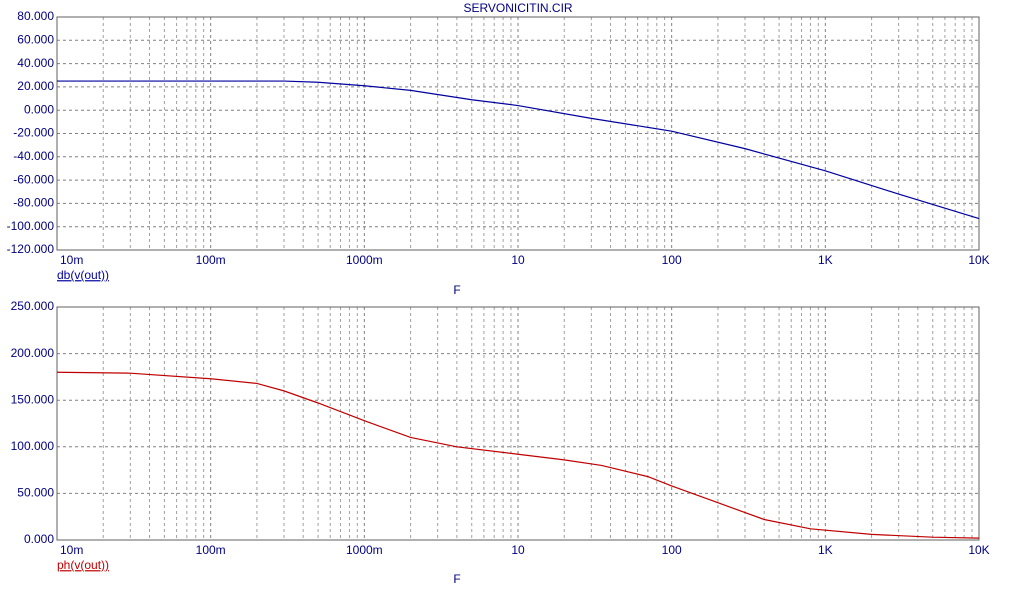 The image size is (1014, 596). What do you see at coordinates (35, 63) in the screenshot?
I see `y-tick-label: 40.000` at bounding box center [35, 63].